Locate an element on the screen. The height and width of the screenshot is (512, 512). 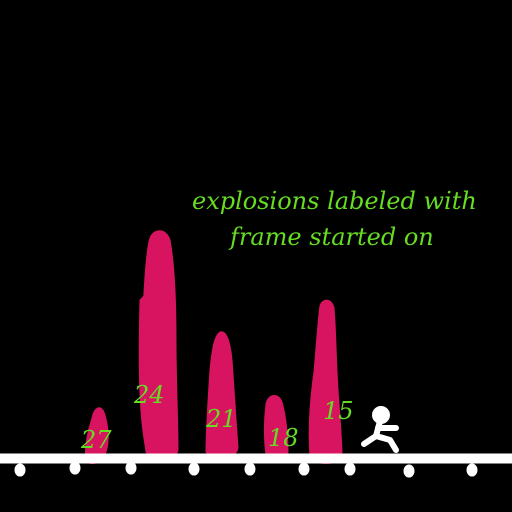
annotation-line-2: frame started on is located at coordinates (332, 237).